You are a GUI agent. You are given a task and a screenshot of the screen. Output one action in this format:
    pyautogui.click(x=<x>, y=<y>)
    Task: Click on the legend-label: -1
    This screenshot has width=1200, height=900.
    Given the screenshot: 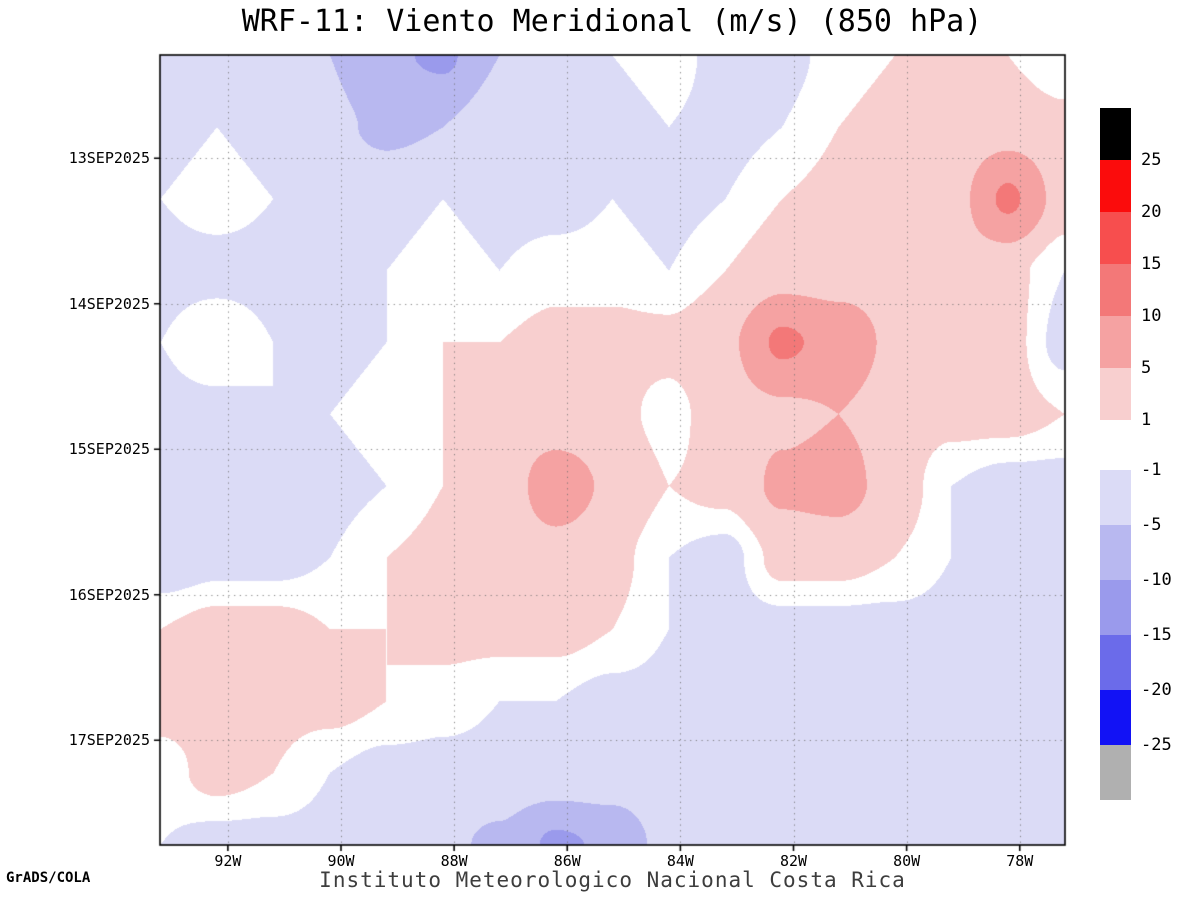 What is the action you would take?
    pyautogui.click(x=1151, y=470)
    